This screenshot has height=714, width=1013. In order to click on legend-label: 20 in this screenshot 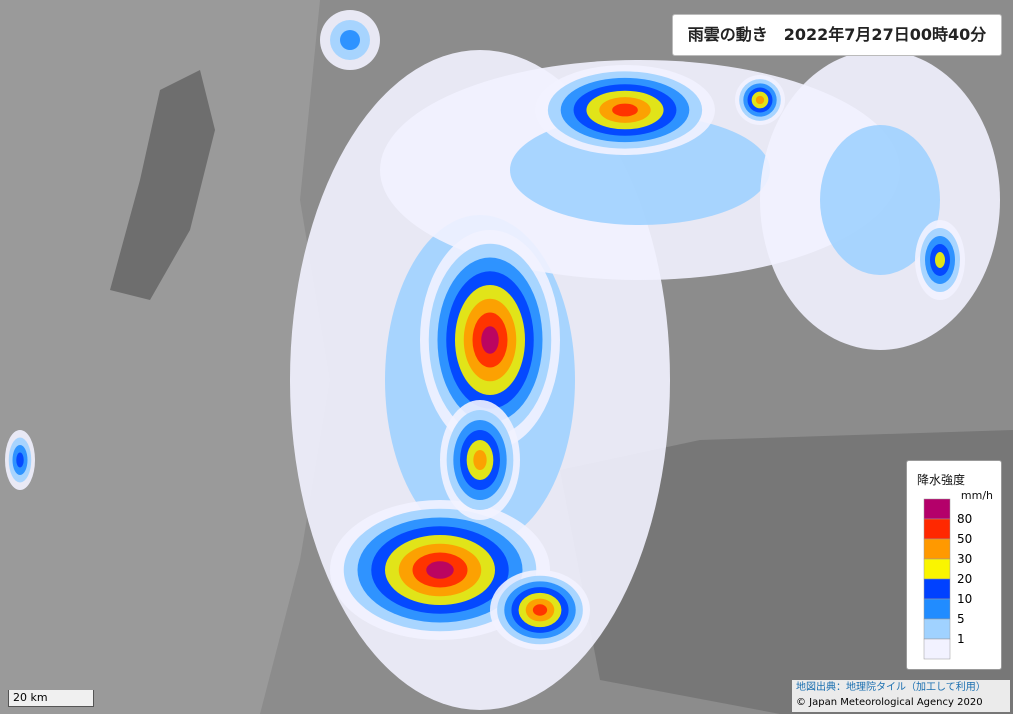, I will do `click(964, 579)`.